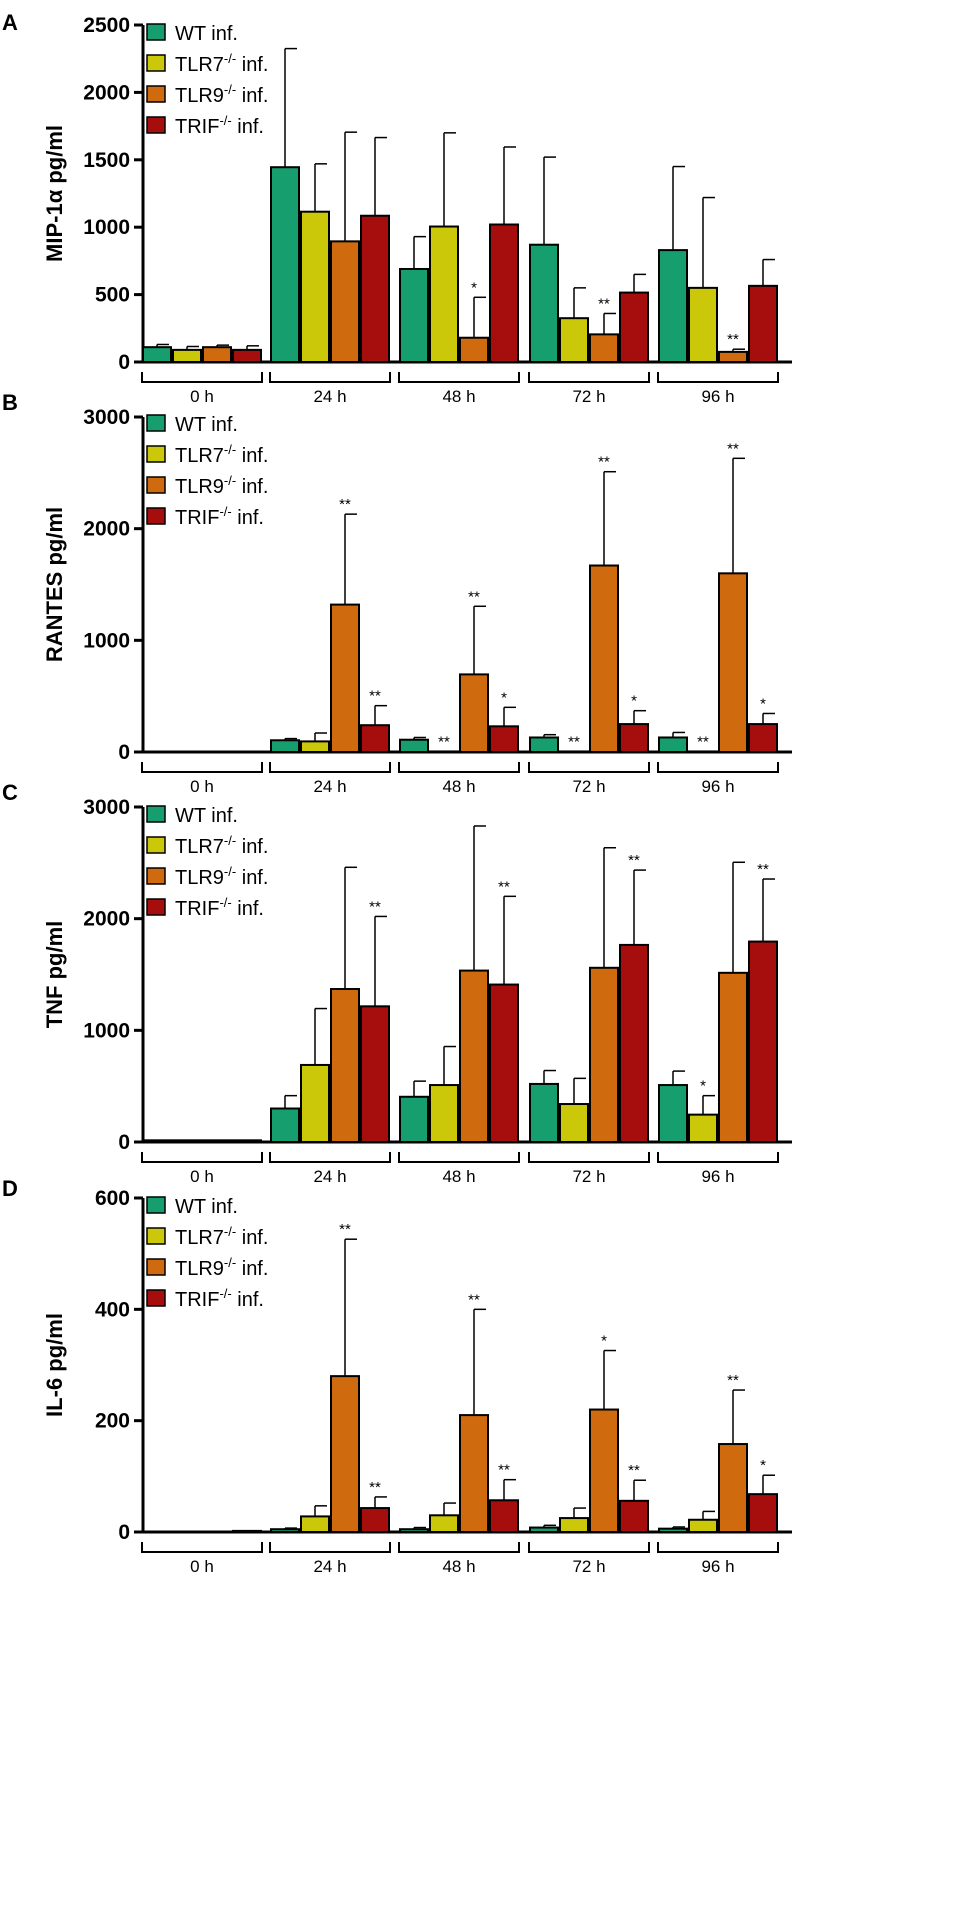 This screenshot has width=962, height=1911. I want to click on y-axis-label: RANTES pg/ml, so click(54, 584).